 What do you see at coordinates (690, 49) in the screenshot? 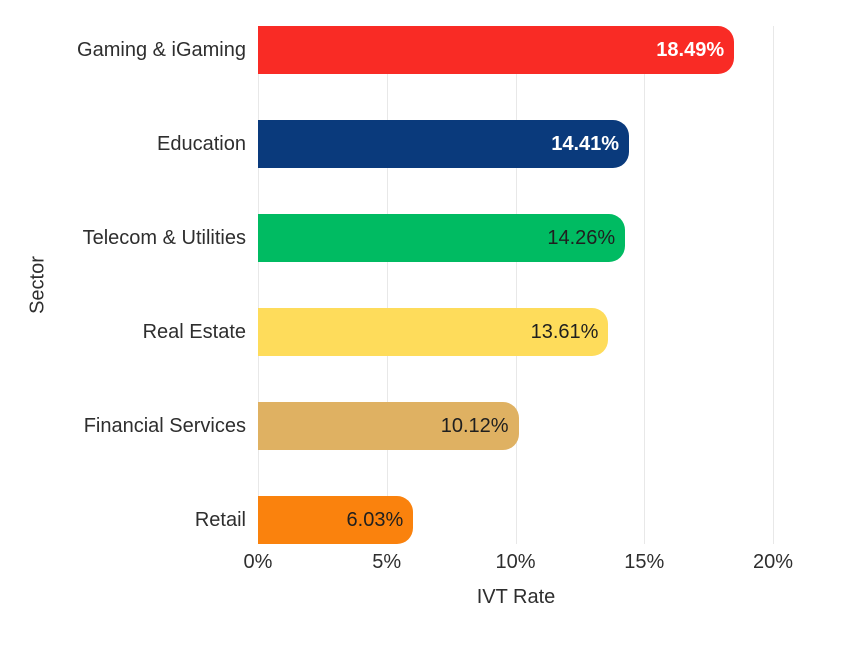
I see `value-label: 18.49%` at bounding box center [690, 49].